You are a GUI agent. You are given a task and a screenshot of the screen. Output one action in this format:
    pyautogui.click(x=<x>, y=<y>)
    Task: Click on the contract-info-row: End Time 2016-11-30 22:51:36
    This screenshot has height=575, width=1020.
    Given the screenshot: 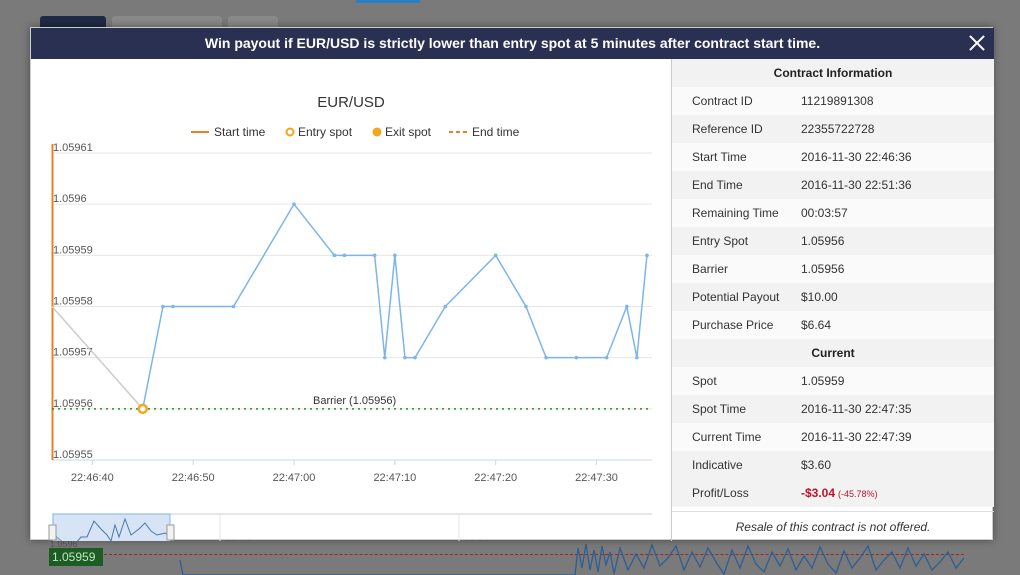 What is the action you would take?
    pyautogui.click(x=833, y=185)
    